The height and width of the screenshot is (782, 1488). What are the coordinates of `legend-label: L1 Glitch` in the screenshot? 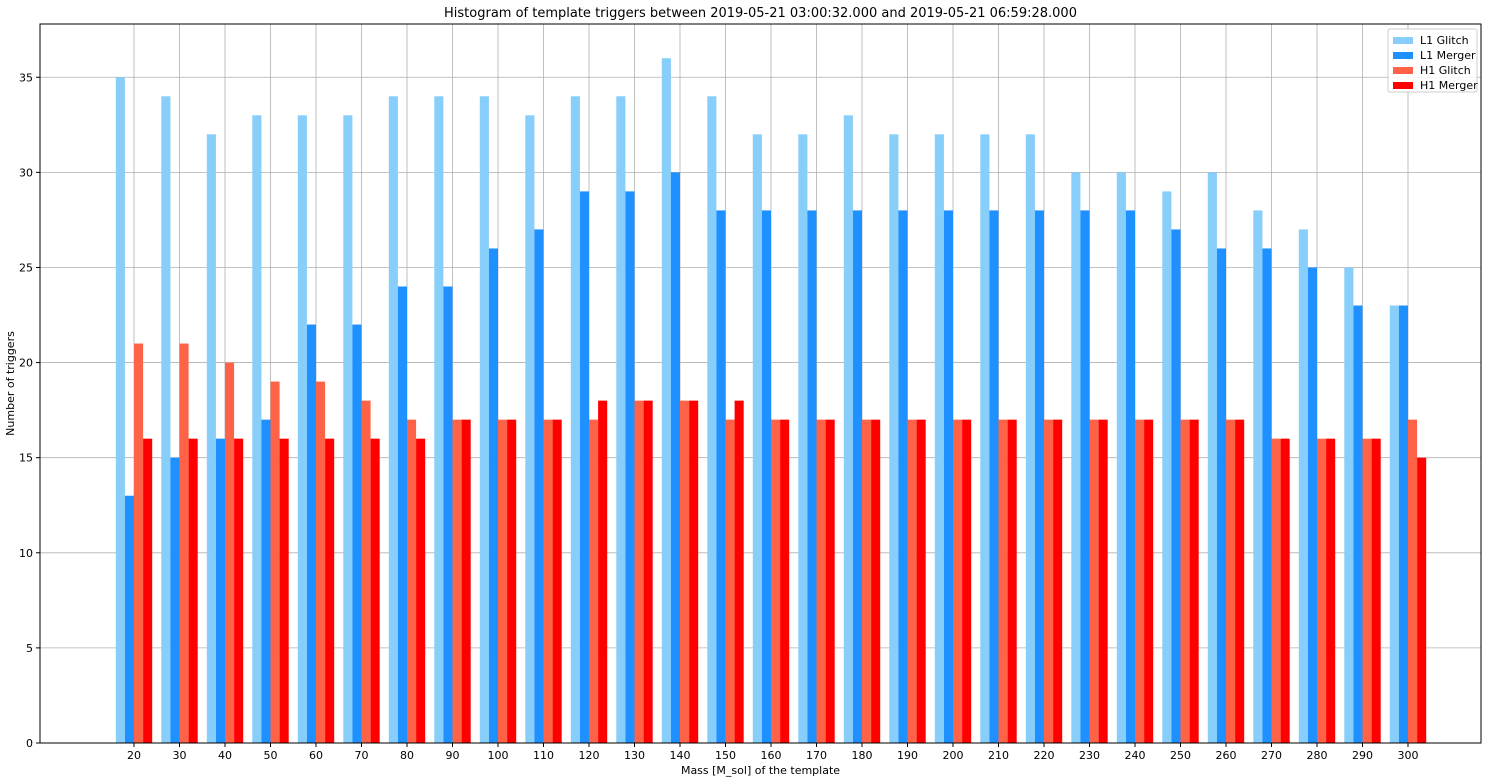 It's located at (1444, 40).